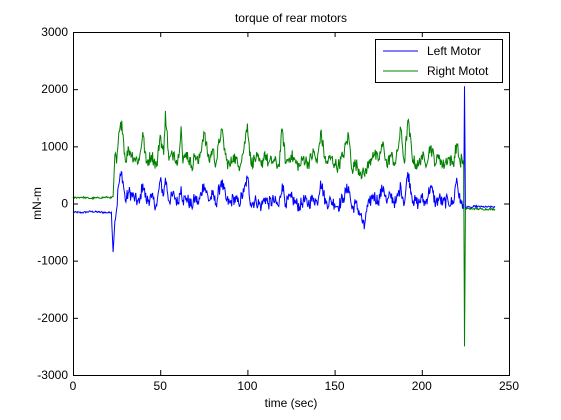 The image size is (561, 420). Describe the element at coordinates (73, 386) in the screenshot. I see `x-tick-label: 0` at that location.